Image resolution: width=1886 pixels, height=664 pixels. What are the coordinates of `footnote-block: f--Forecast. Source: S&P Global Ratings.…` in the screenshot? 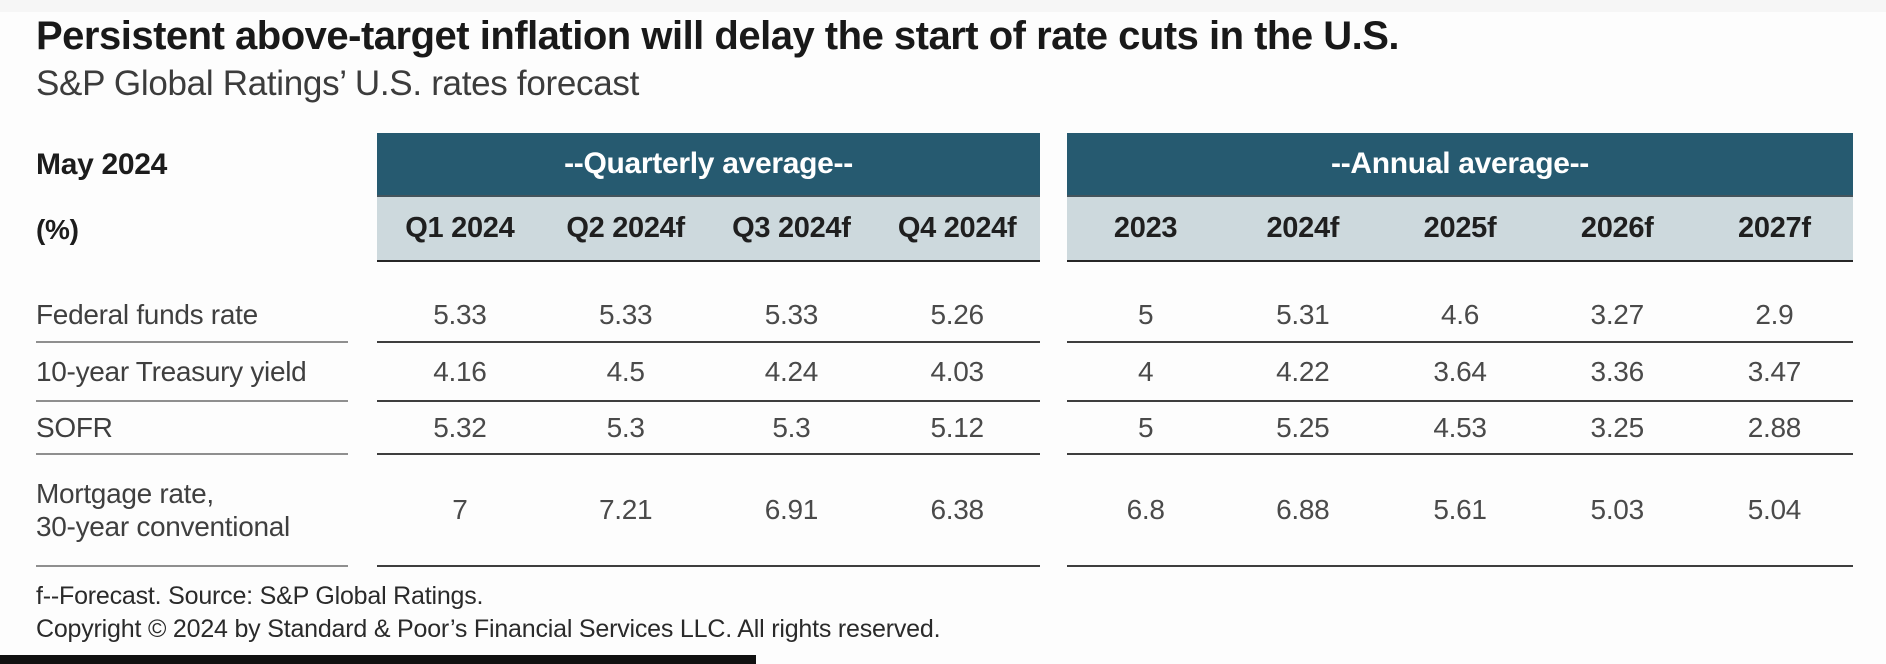 It's located at (488, 613).